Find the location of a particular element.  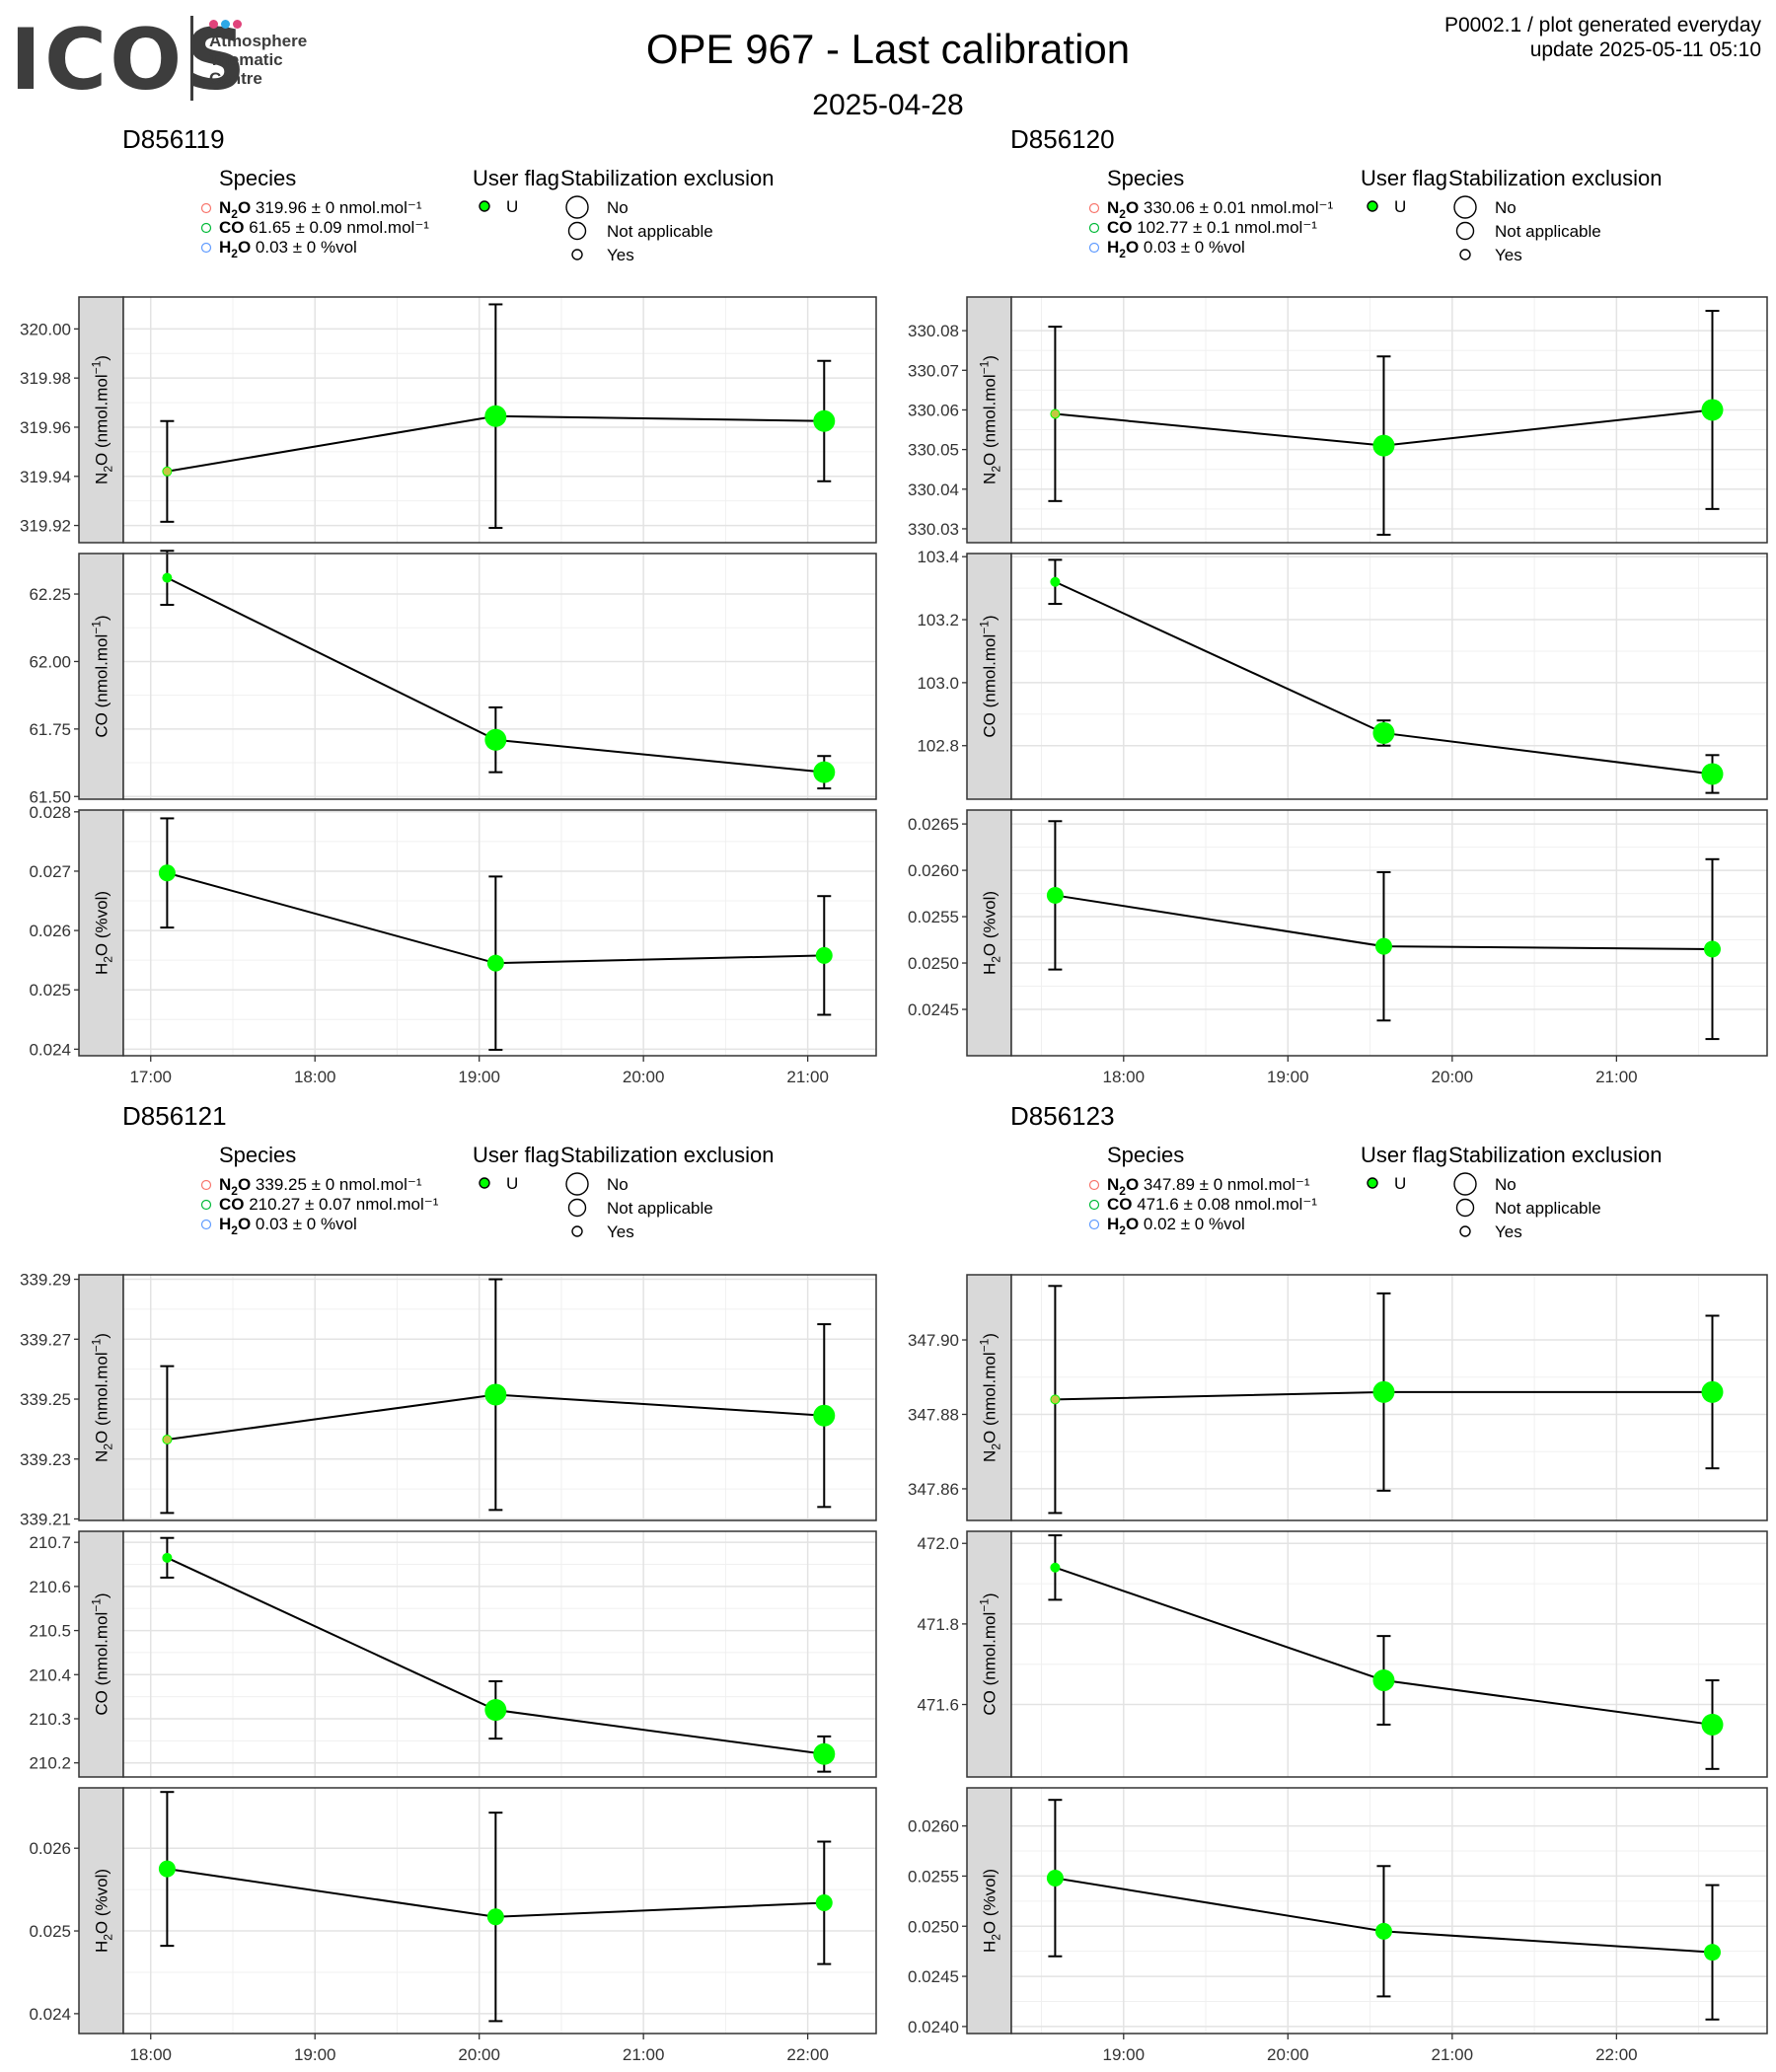

chart-title: D856121 is located at coordinates (175, 1116).